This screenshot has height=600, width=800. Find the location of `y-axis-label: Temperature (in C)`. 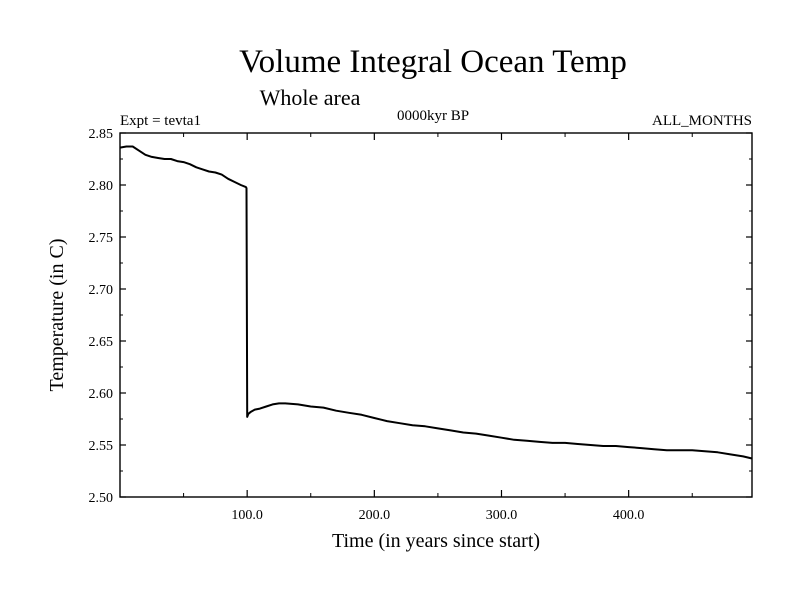

y-axis-label: Temperature (in C) is located at coordinates (57, 315).